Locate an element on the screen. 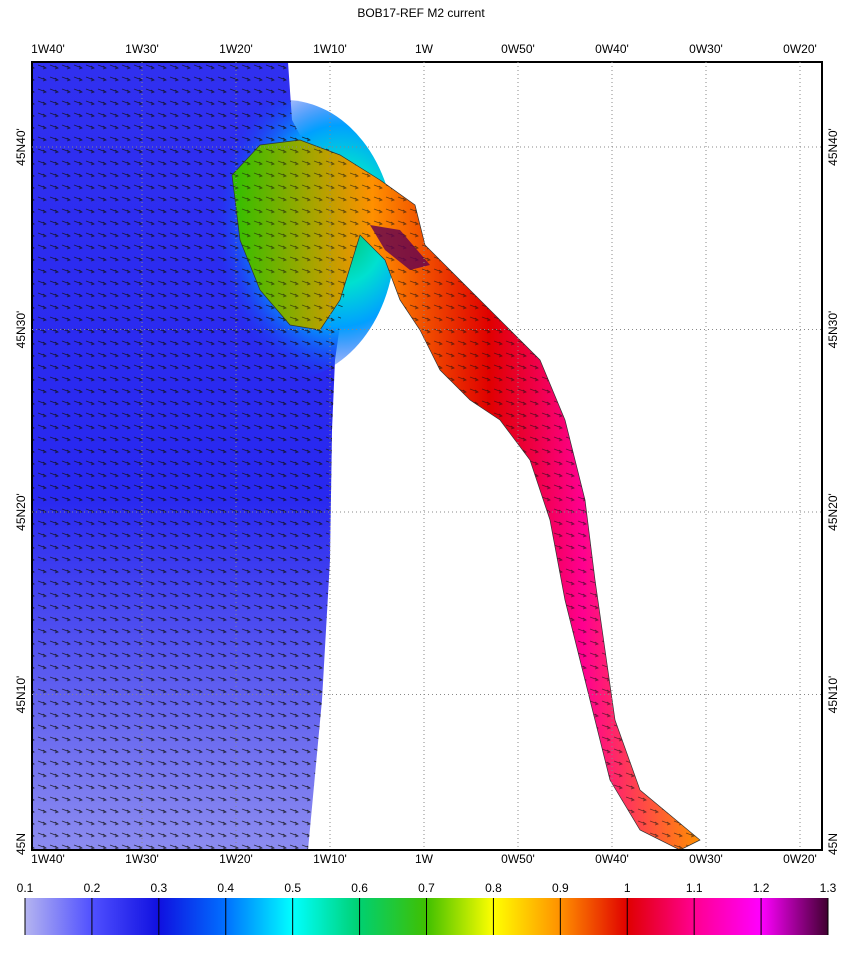 This screenshot has height=967, width=843. colorbar-tick-label: 0.2 is located at coordinates (92, 888).